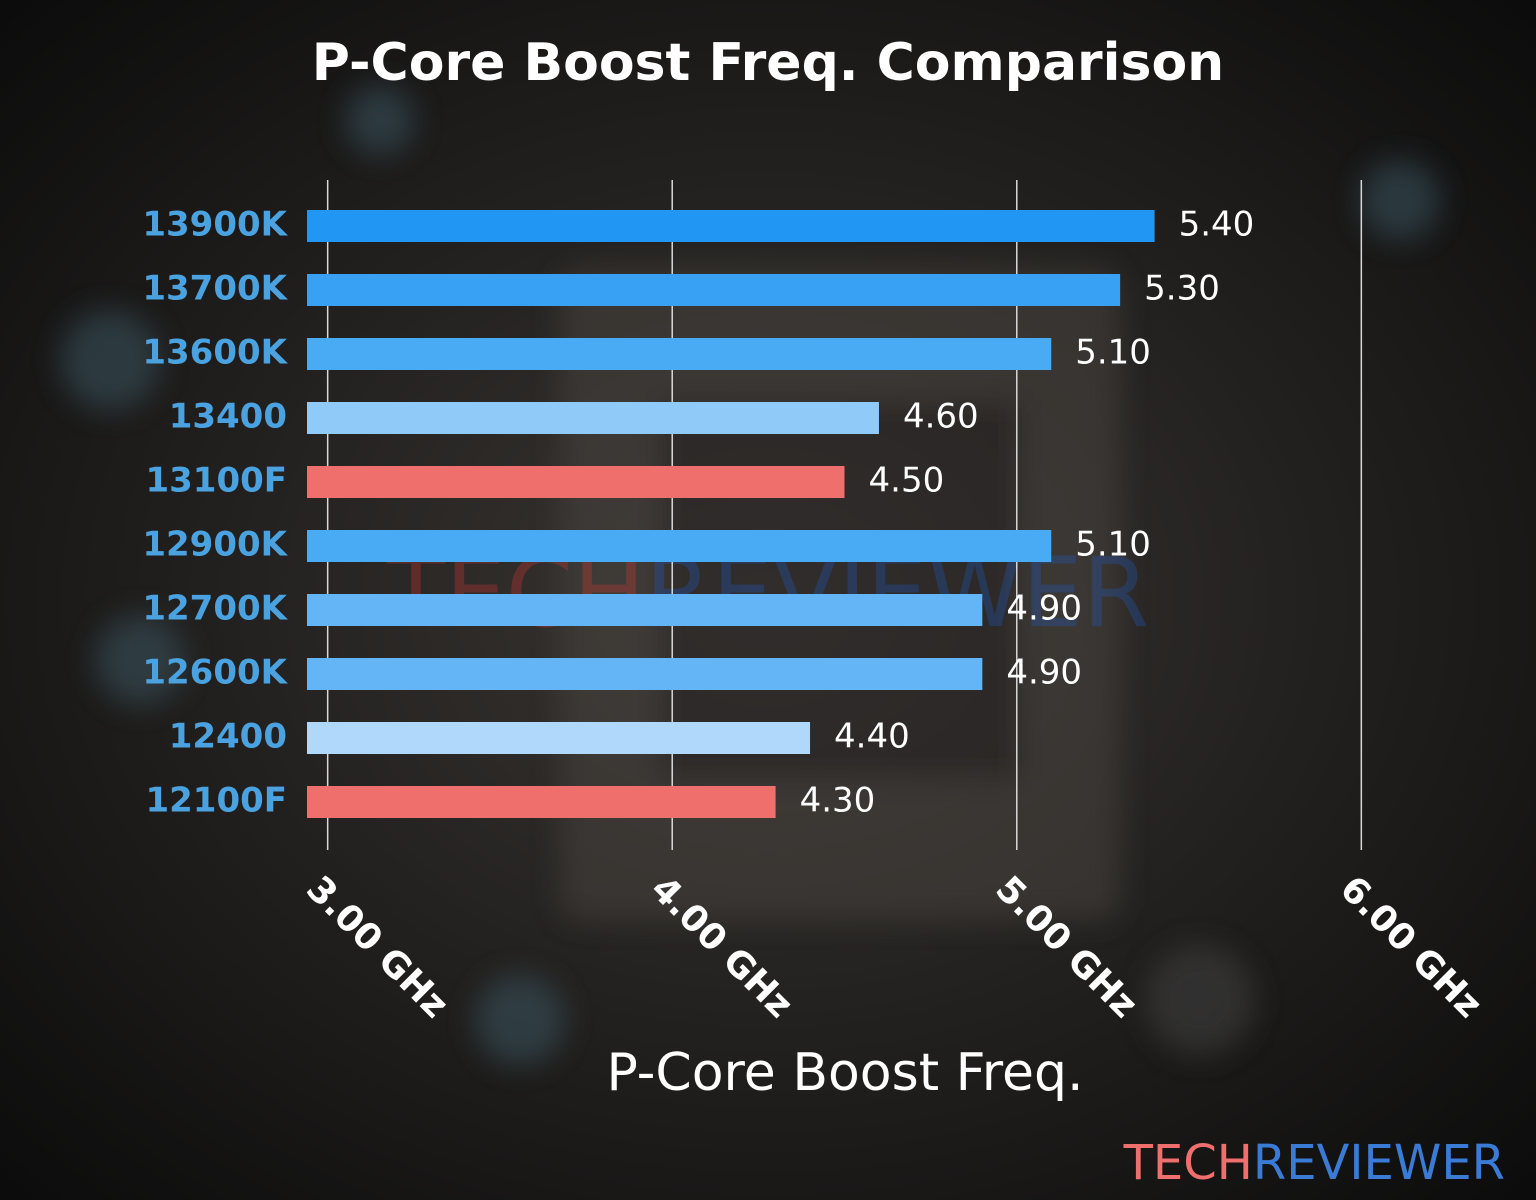  Describe the element at coordinates (215, 225) in the screenshot. I see `y-tick-label: 13900K` at that location.